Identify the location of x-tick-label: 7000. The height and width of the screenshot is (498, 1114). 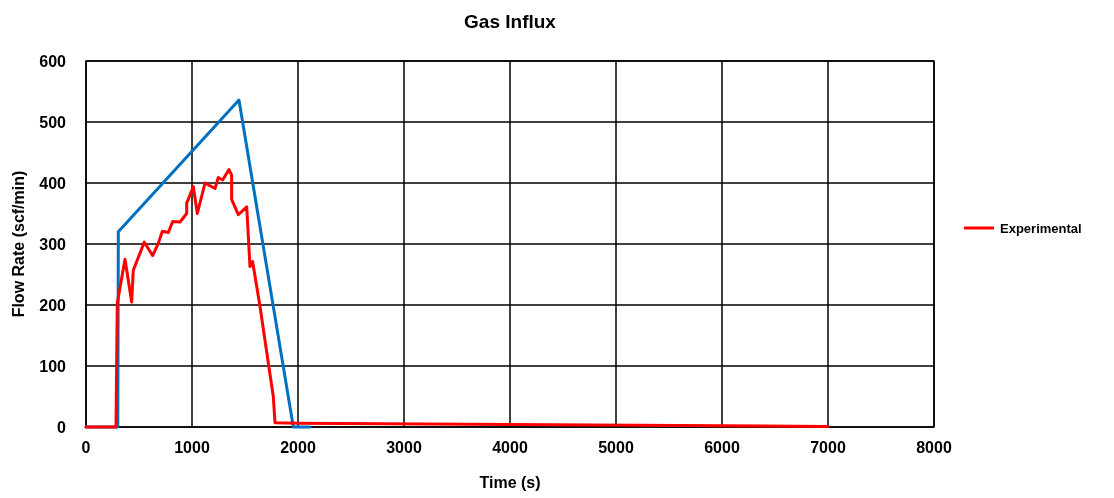
(828, 447).